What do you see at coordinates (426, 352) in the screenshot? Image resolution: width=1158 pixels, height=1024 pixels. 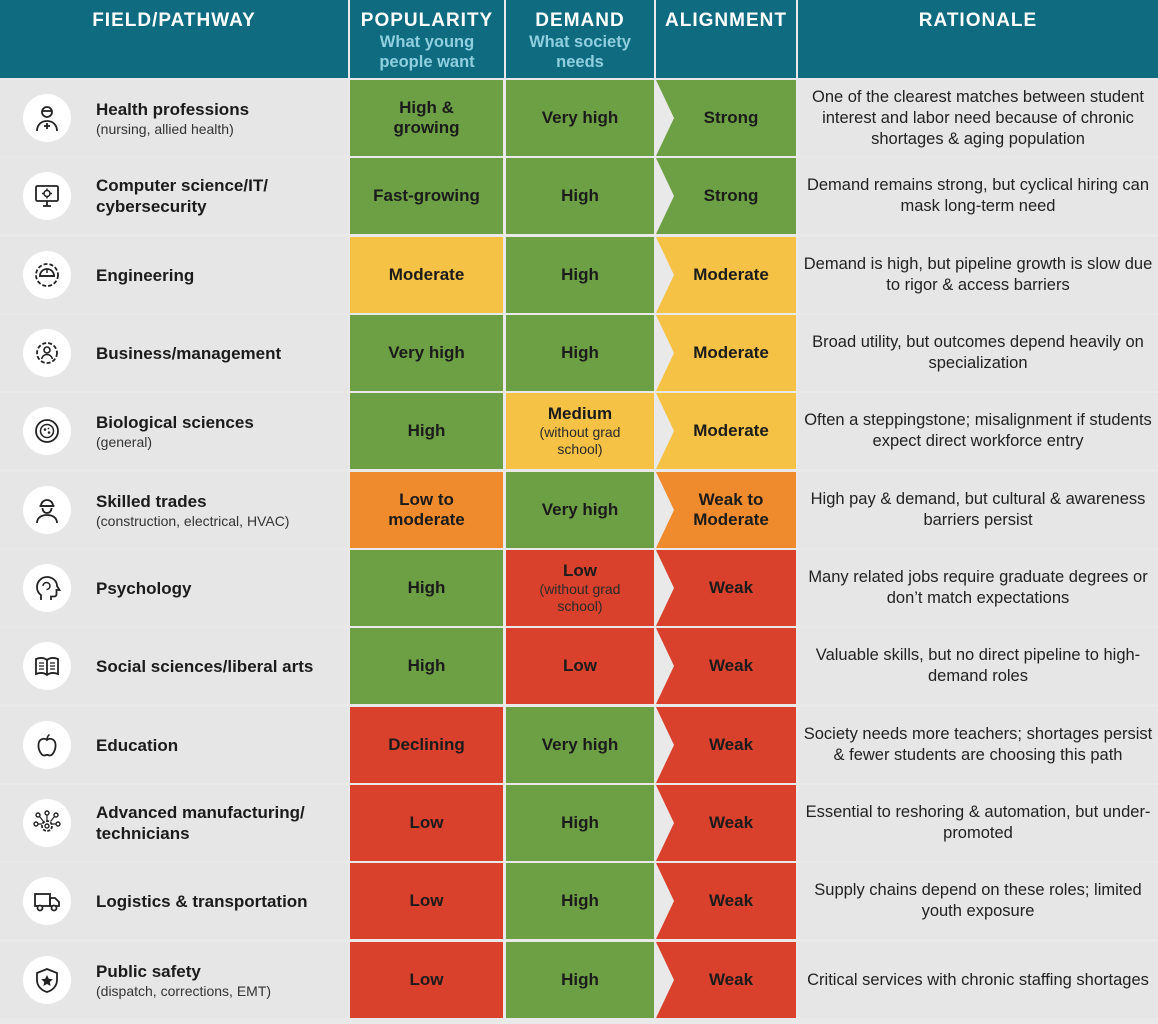 I see `popularity-value: Very high` at bounding box center [426, 352].